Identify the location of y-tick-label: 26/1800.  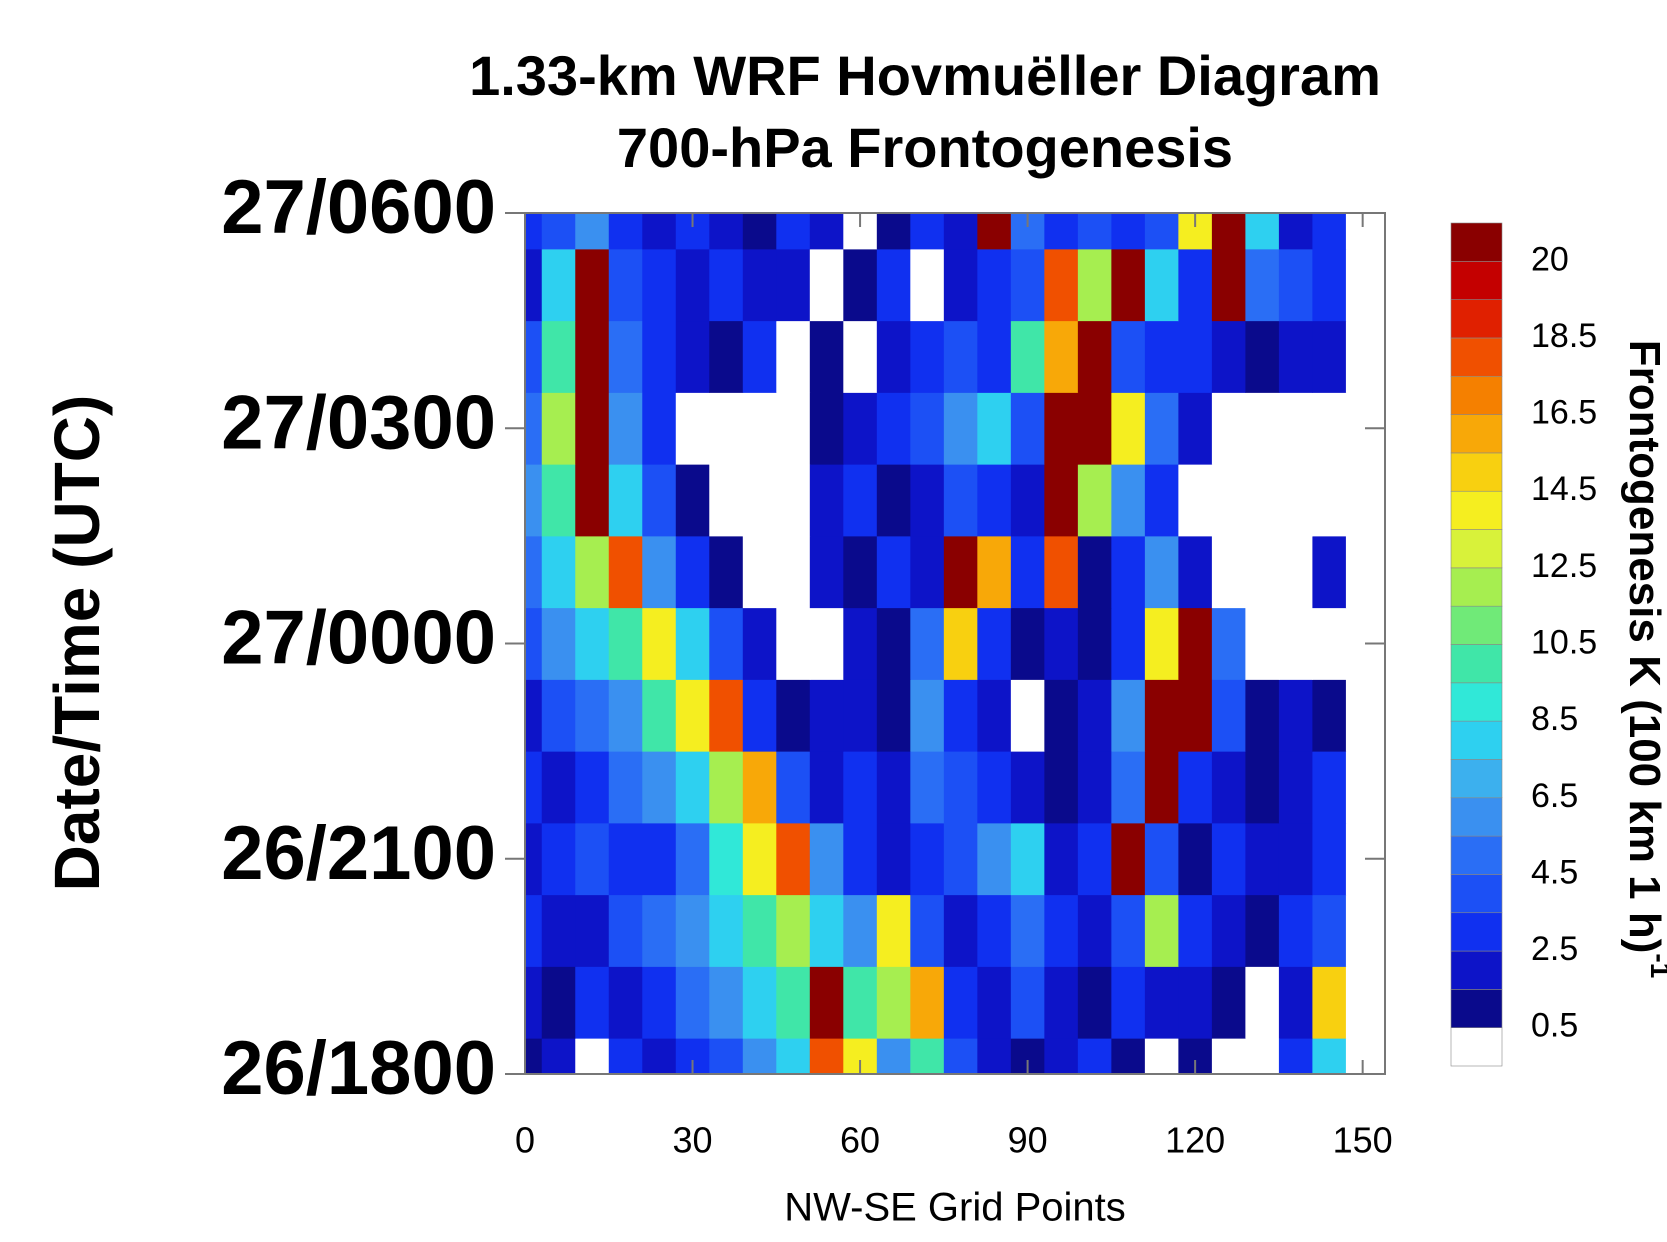
(358, 1068).